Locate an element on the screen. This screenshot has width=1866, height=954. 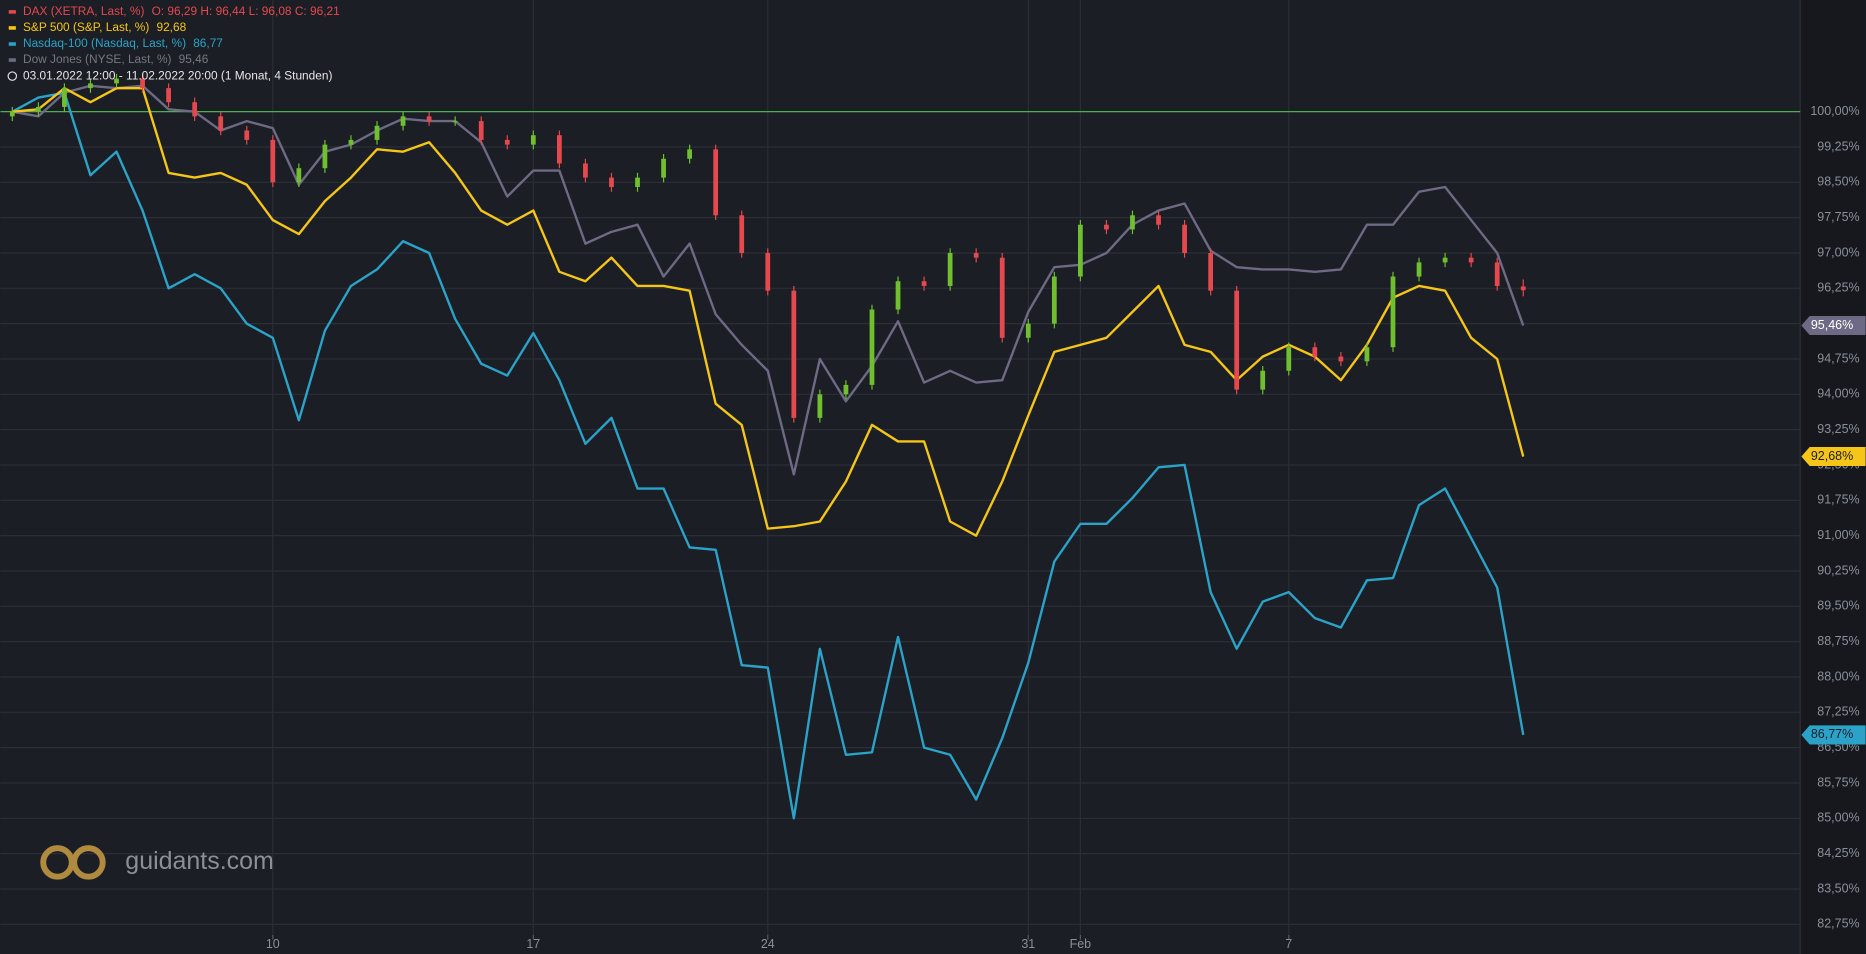
legend-label: S&P 500 (S&P, Last, %) is located at coordinates (86, 27).